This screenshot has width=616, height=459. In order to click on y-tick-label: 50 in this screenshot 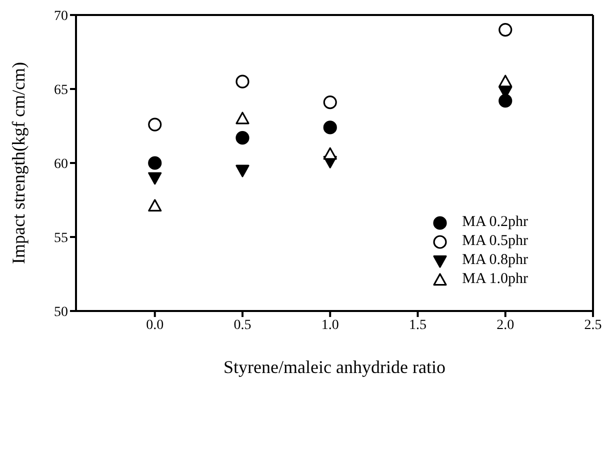, I will do `click(61, 312)`.